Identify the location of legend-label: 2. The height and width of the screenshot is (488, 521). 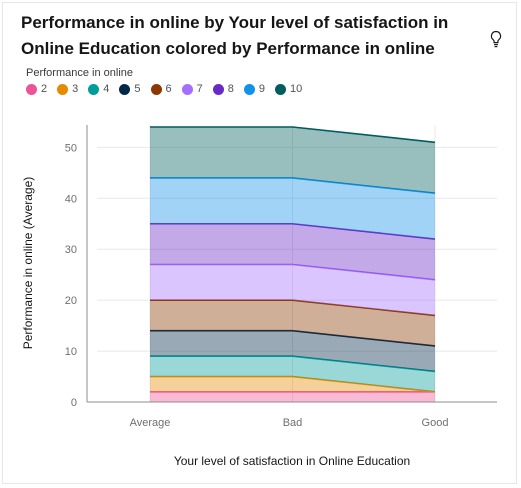
(44, 89).